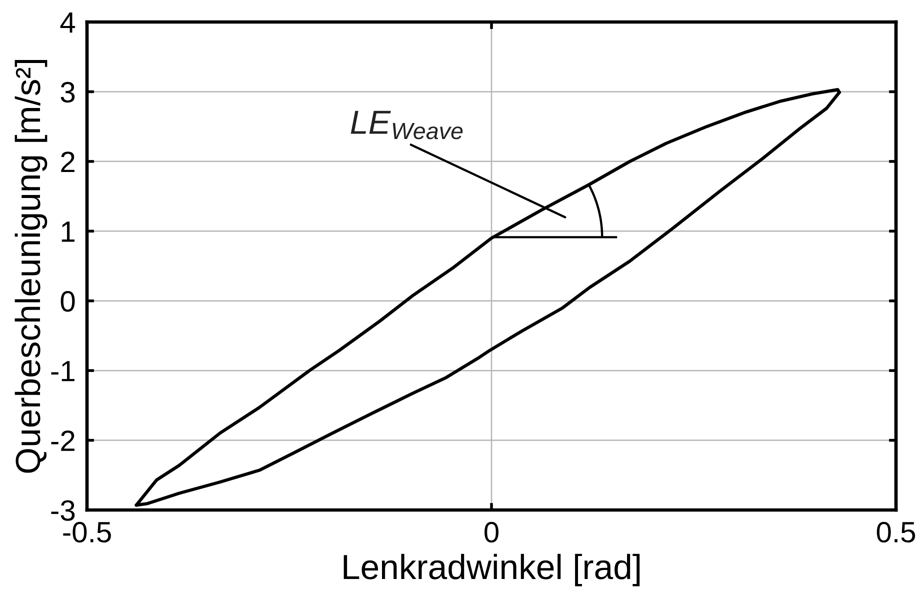 The image size is (920, 592). What do you see at coordinates (31, 266) in the screenshot?
I see `y-axis-title: Querbeschleunigung [m/s²]` at bounding box center [31, 266].